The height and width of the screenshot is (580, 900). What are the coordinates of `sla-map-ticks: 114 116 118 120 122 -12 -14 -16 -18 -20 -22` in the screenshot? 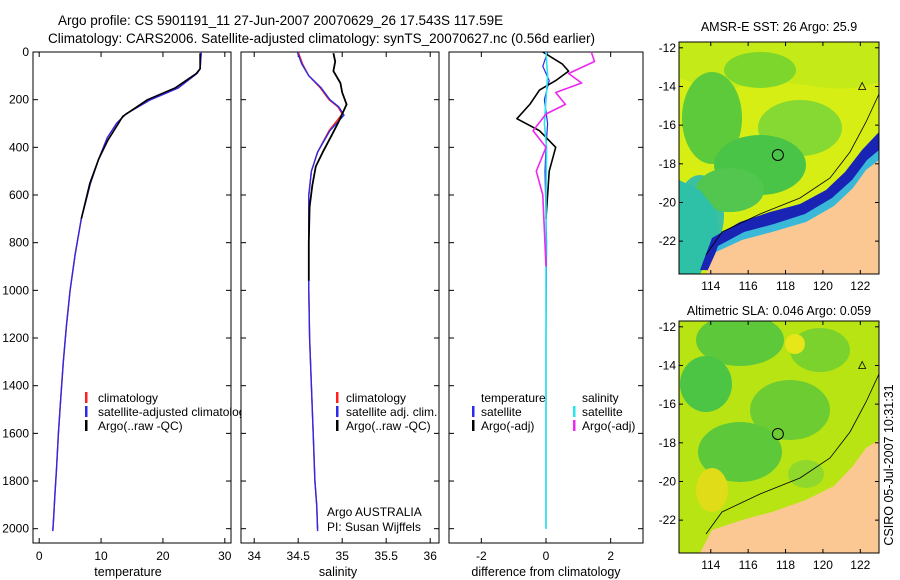 It's located at (769, 446).